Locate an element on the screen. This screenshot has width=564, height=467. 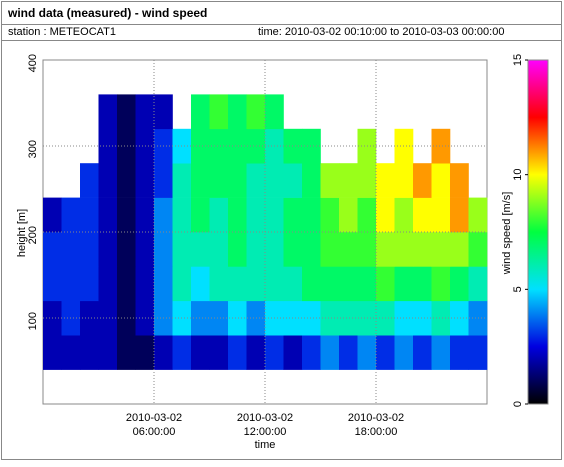
y-axis-label: height [m] is located at coordinates (22, 233).